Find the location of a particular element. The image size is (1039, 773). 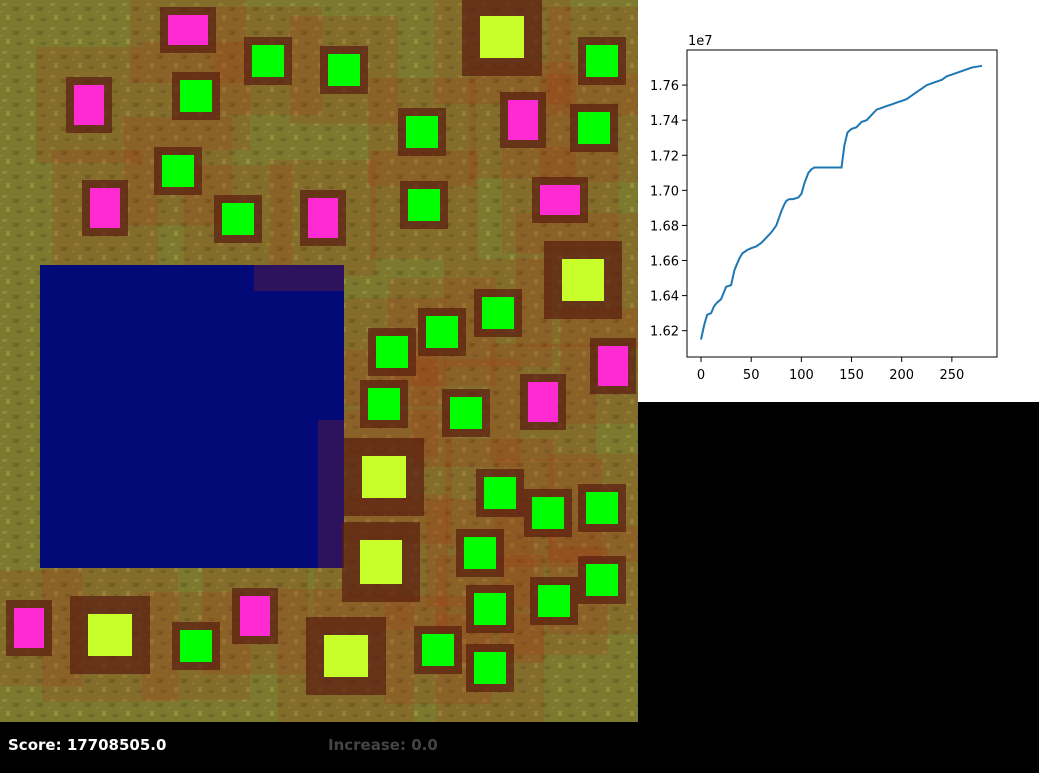

y-tick-label: 1.72 is located at coordinates (664, 156).